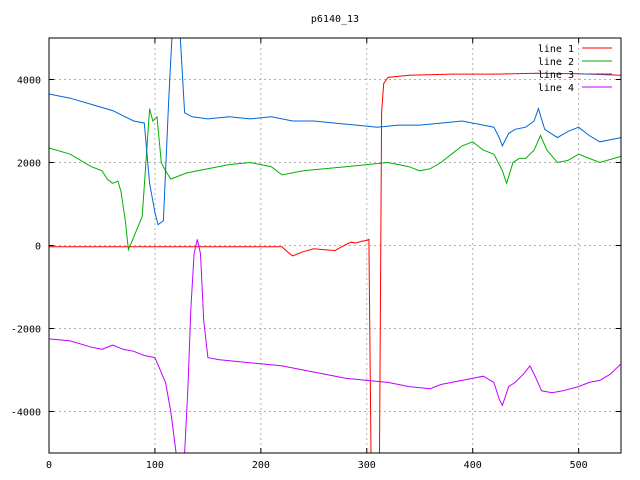  I want to click on chart-title: p6140_13, so click(335, 19).